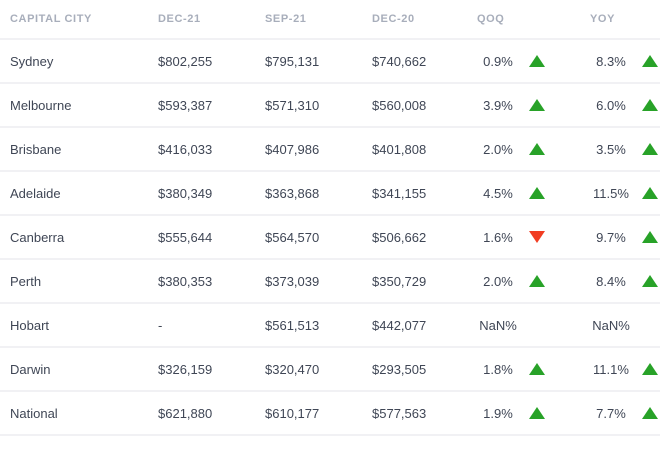 The image size is (660, 451). What do you see at coordinates (498, 413) in the screenshot?
I see `qoq-value: 1.9%` at bounding box center [498, 413].